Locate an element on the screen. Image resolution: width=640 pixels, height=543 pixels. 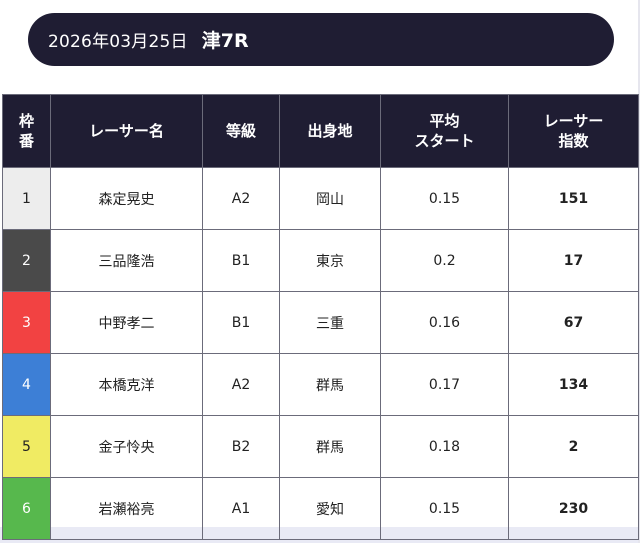
racer-name: 岩瀬裕亮 is located at coordinates (126, 508).